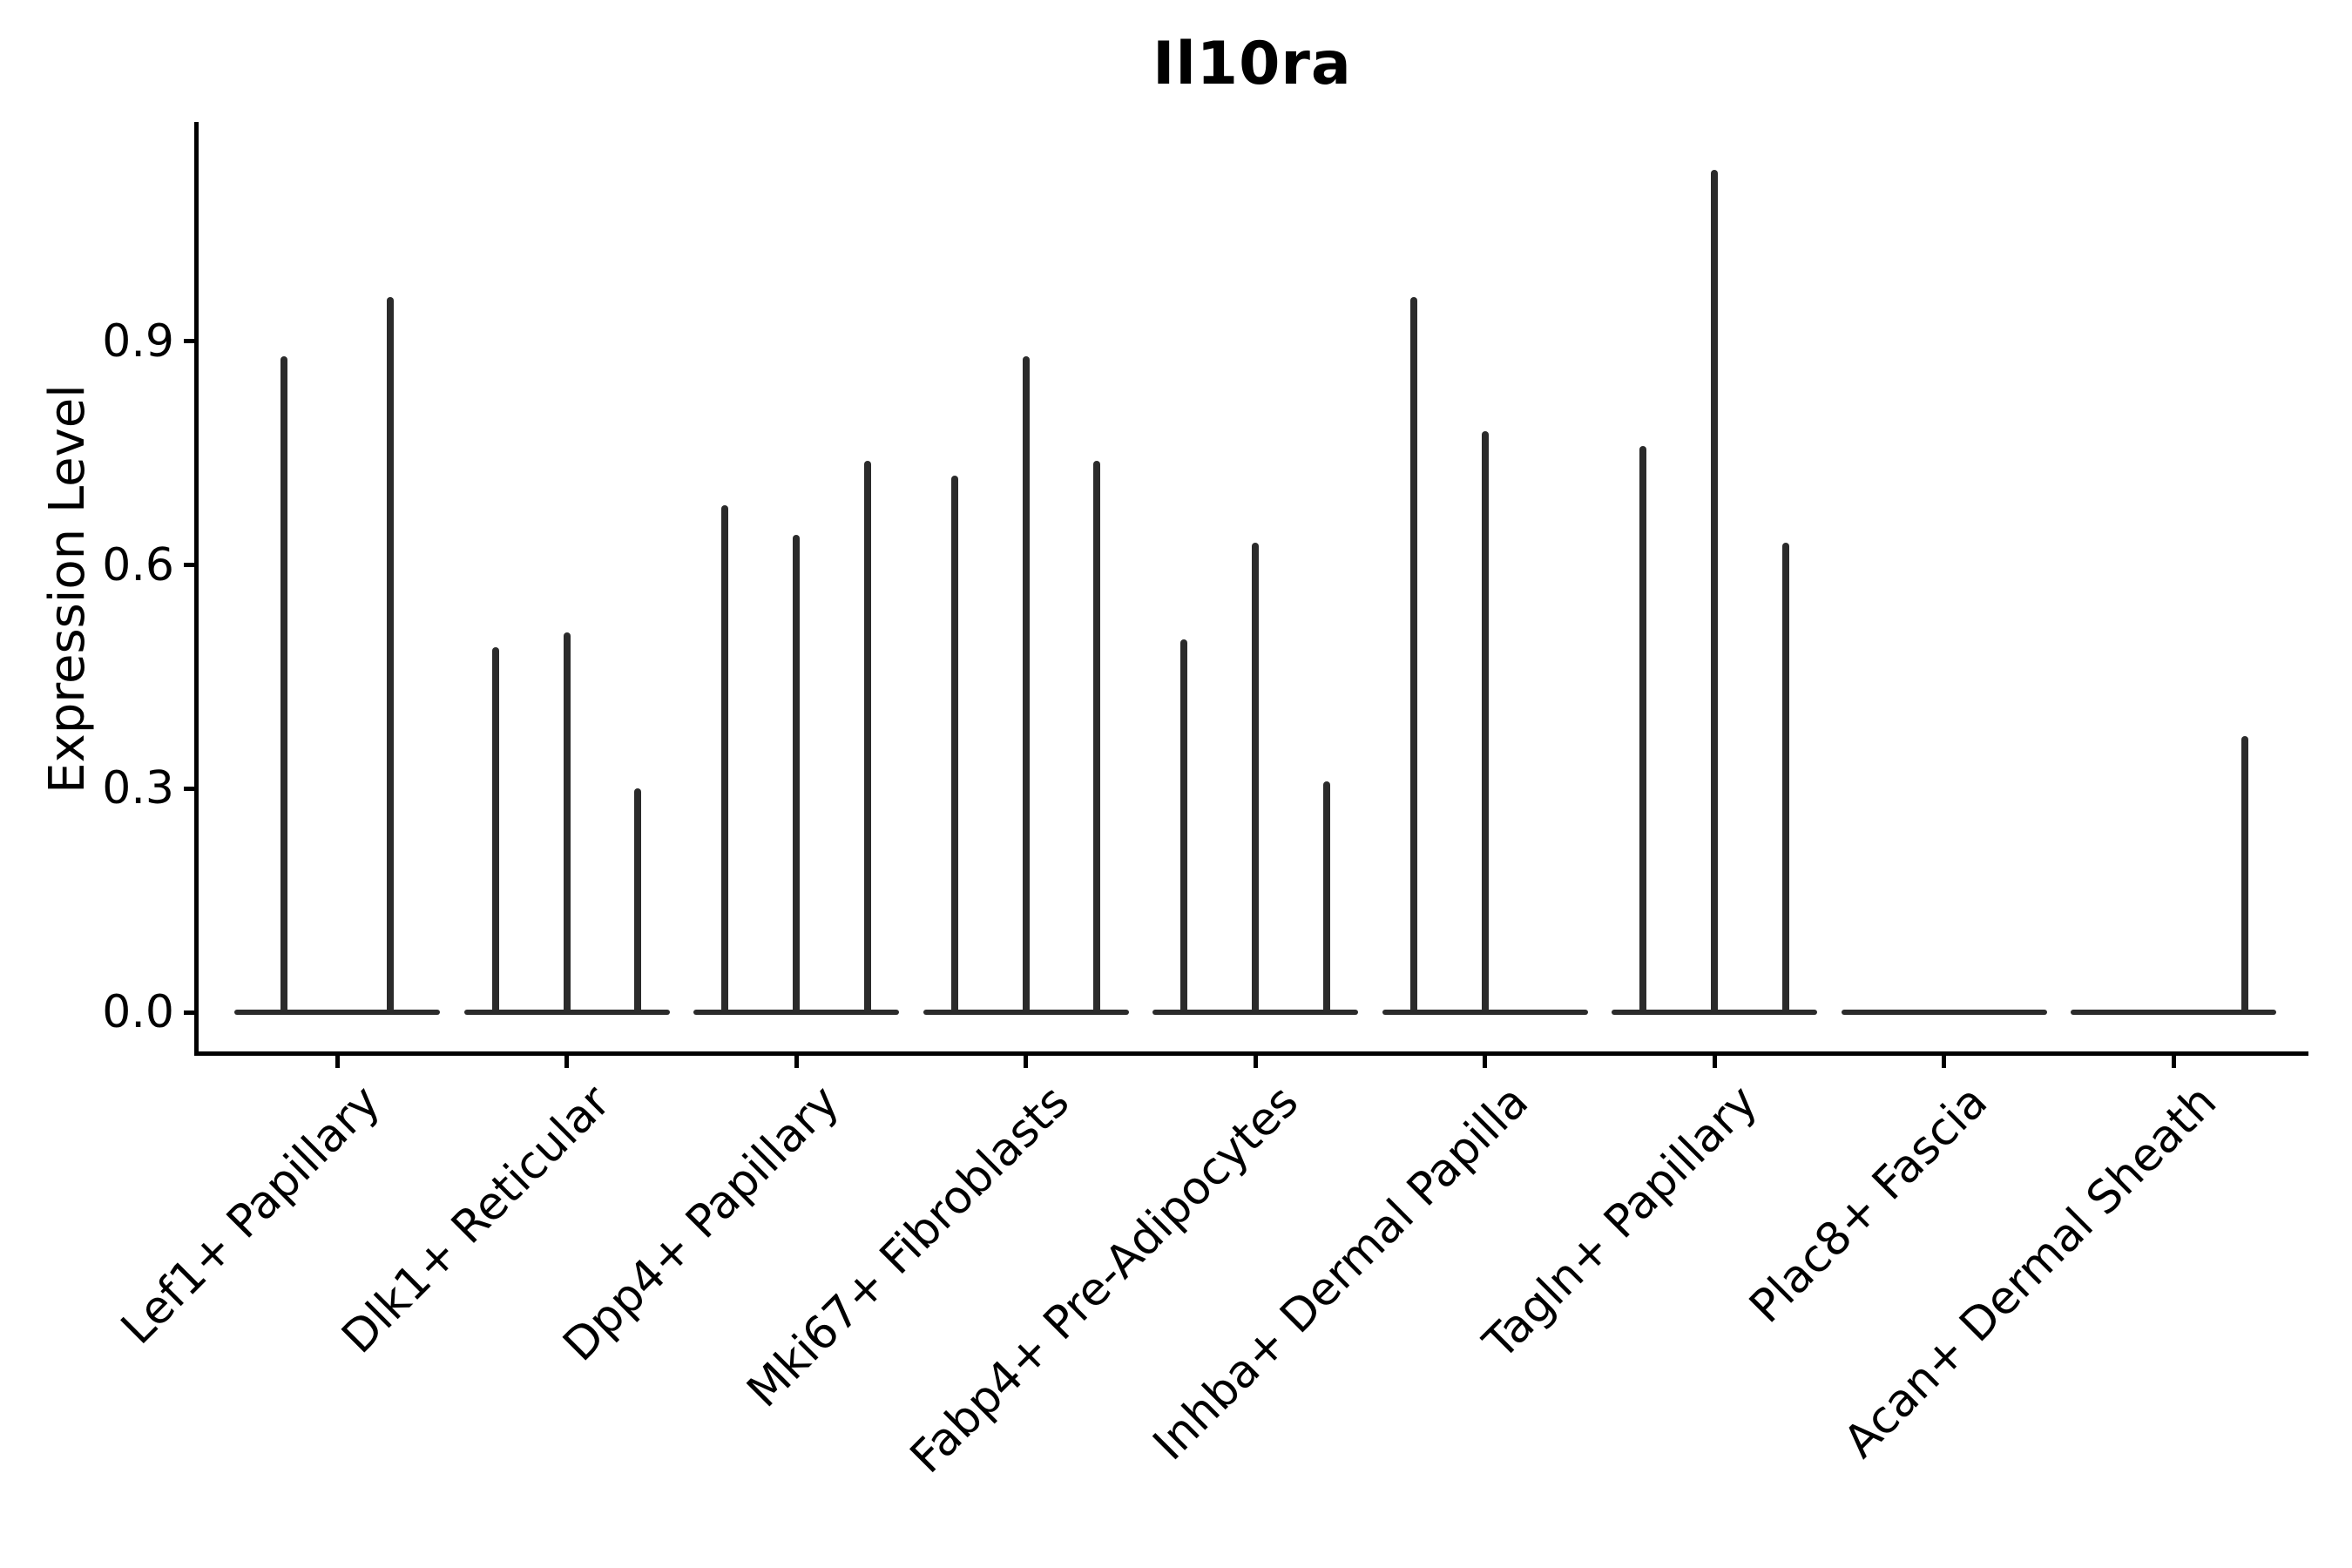 The height and width of the screenshot is (1568, 2352). Describe the element at coordinates (1251, 1054) in the screenshot. I see `x-axis-spine` at that location.